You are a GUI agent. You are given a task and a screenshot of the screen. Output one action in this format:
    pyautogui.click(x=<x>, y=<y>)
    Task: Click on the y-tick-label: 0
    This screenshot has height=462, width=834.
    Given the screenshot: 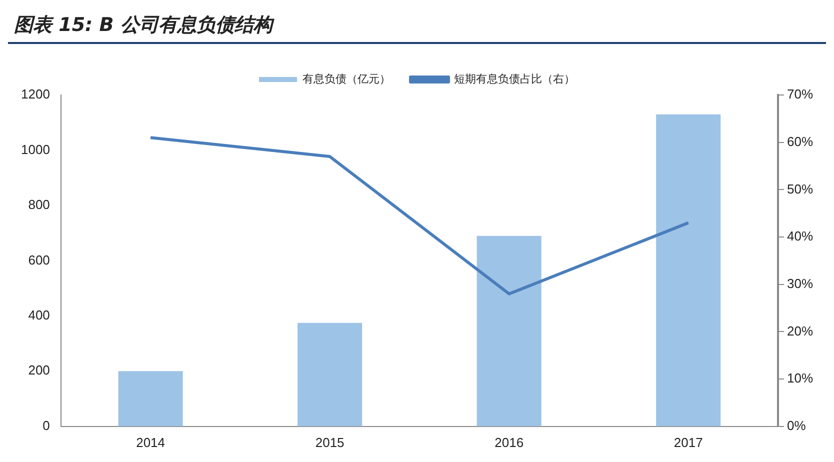 What is the action you would take?
    pyautogui.click(x=46, y=425)
    